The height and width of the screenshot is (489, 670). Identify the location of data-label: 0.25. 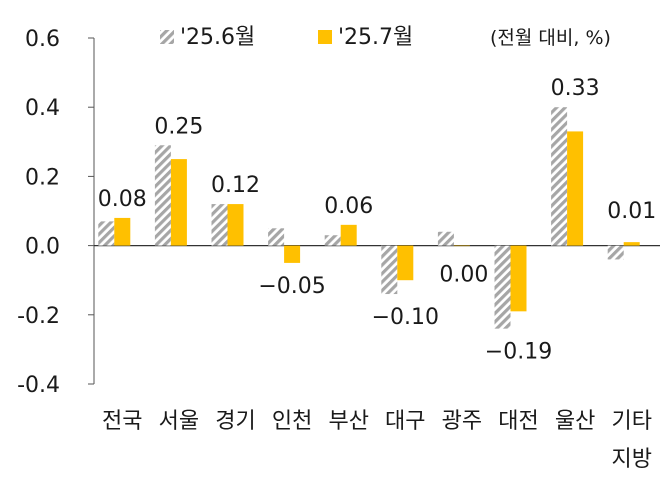
(178, 126).